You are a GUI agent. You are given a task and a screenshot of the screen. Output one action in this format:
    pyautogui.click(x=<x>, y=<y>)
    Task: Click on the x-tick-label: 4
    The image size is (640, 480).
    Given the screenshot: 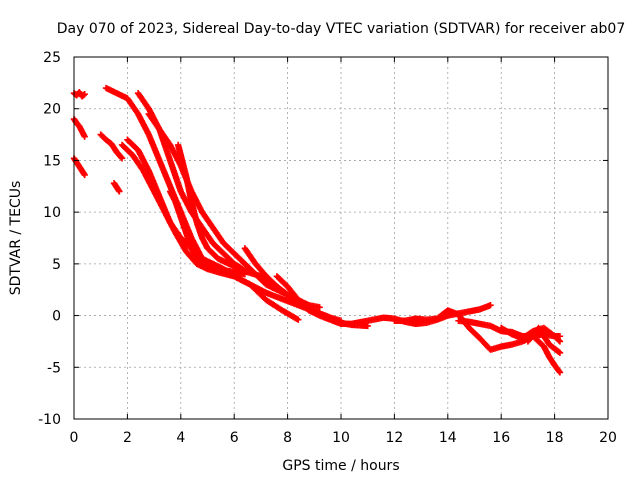 What is the action you would take?
    pyautogui.click(x=180, y=438)
    